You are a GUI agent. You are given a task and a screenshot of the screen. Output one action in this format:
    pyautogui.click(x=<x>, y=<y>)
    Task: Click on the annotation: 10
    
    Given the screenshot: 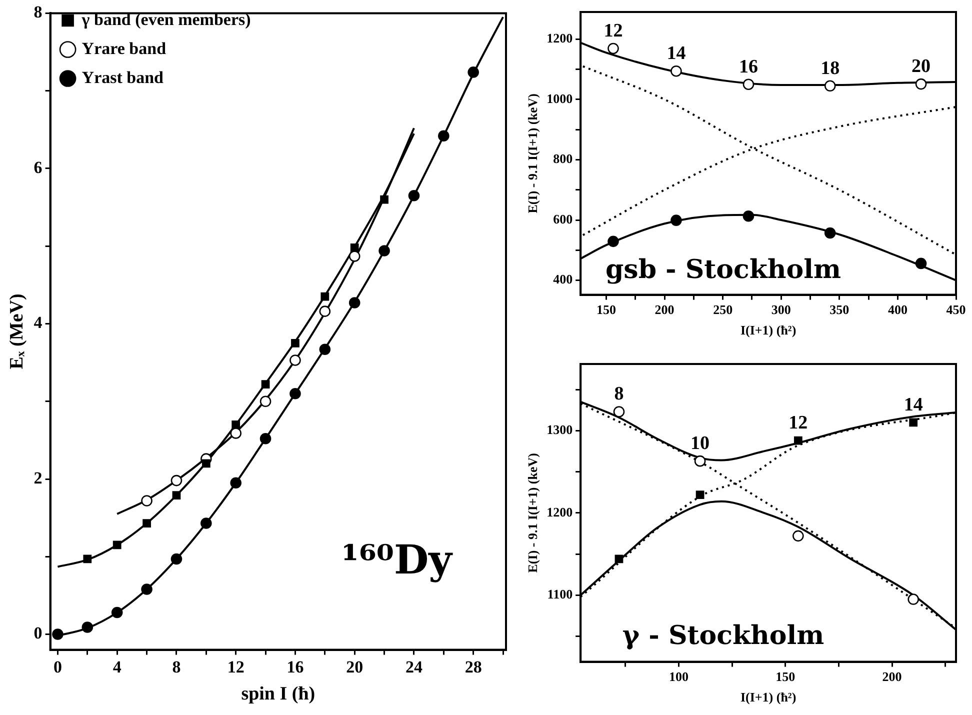 What is the action you would take?
    pyautogui.click(x=700, y=443)
    